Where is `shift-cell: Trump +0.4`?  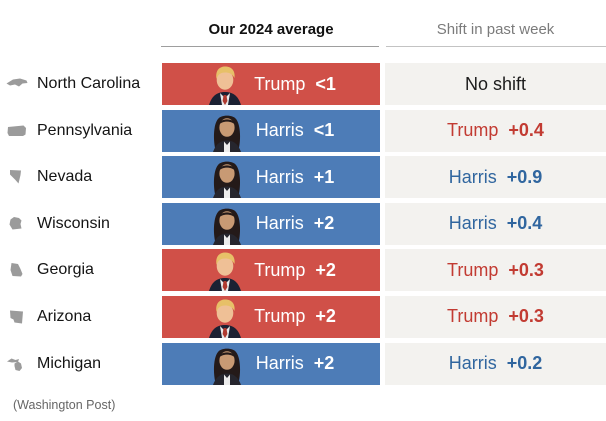
shift-cell: Trump +0.4 is located at coordinates (495, 130).